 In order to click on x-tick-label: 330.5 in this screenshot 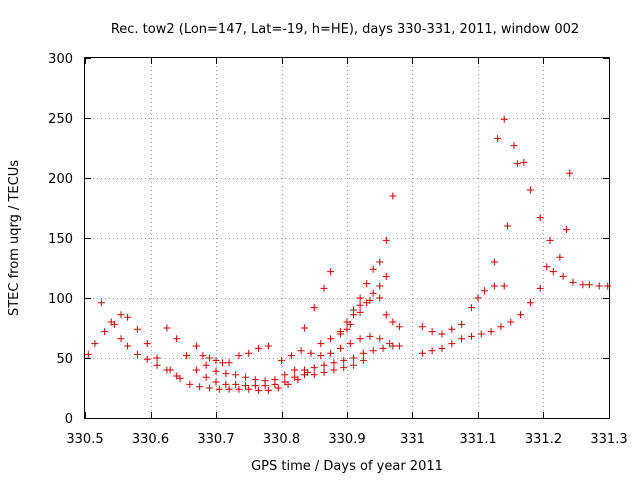, I will do `click(84, 439)`.